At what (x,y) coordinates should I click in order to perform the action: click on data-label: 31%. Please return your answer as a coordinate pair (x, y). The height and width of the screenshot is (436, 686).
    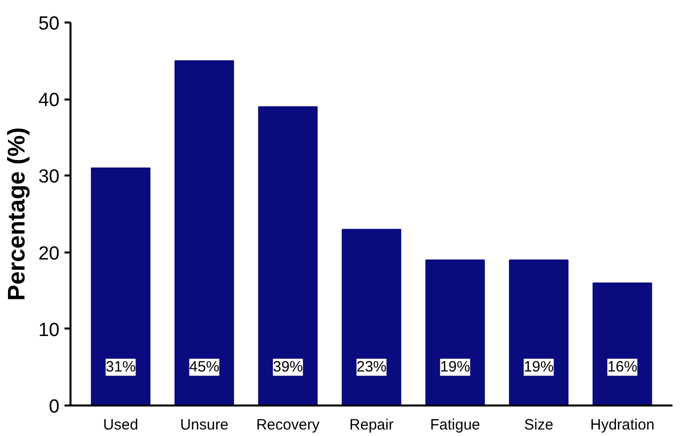
    Looking at the image, I should click on (121, 367).